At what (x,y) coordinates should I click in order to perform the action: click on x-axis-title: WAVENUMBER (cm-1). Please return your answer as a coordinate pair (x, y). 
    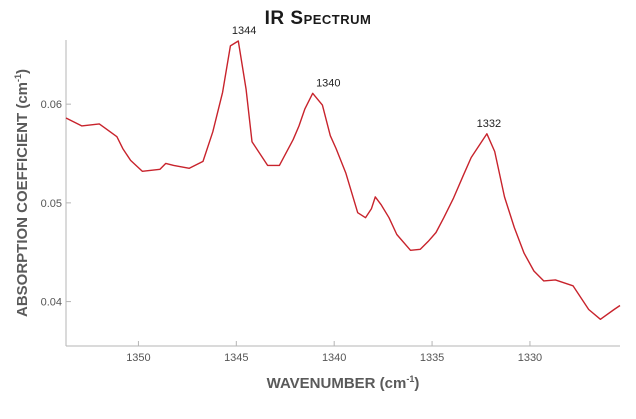
    Looking at the image, I should click on (343, 383).